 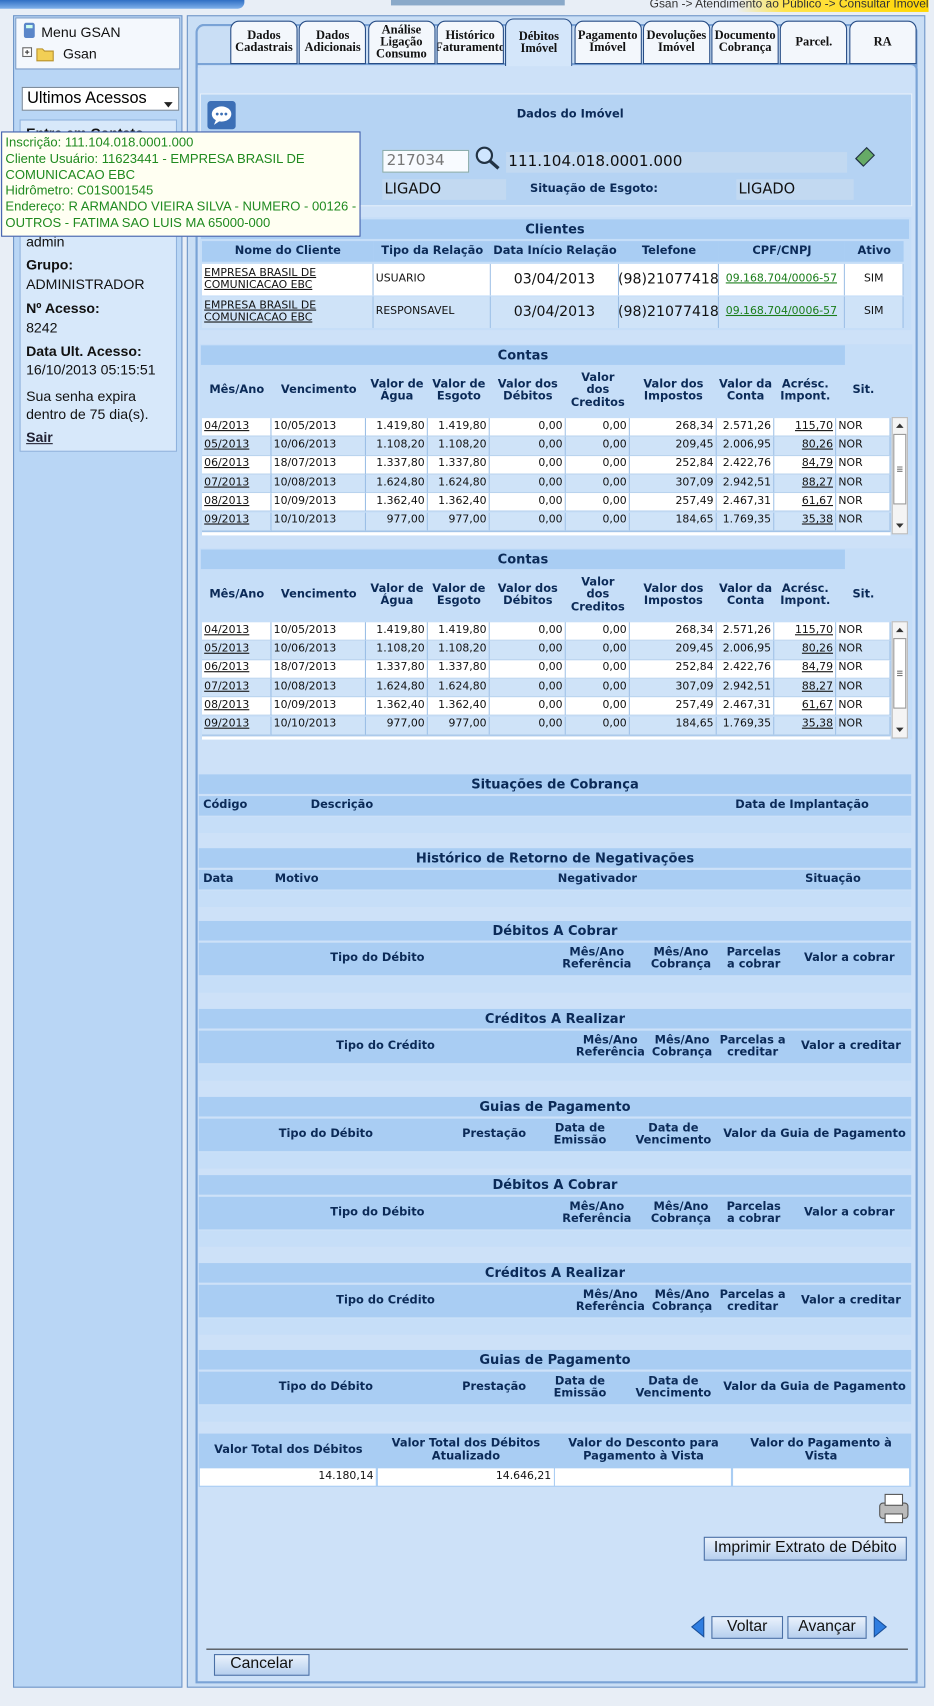 I want to click on accounts-header: Valor dos Impostos, so click(x=673, y=390).